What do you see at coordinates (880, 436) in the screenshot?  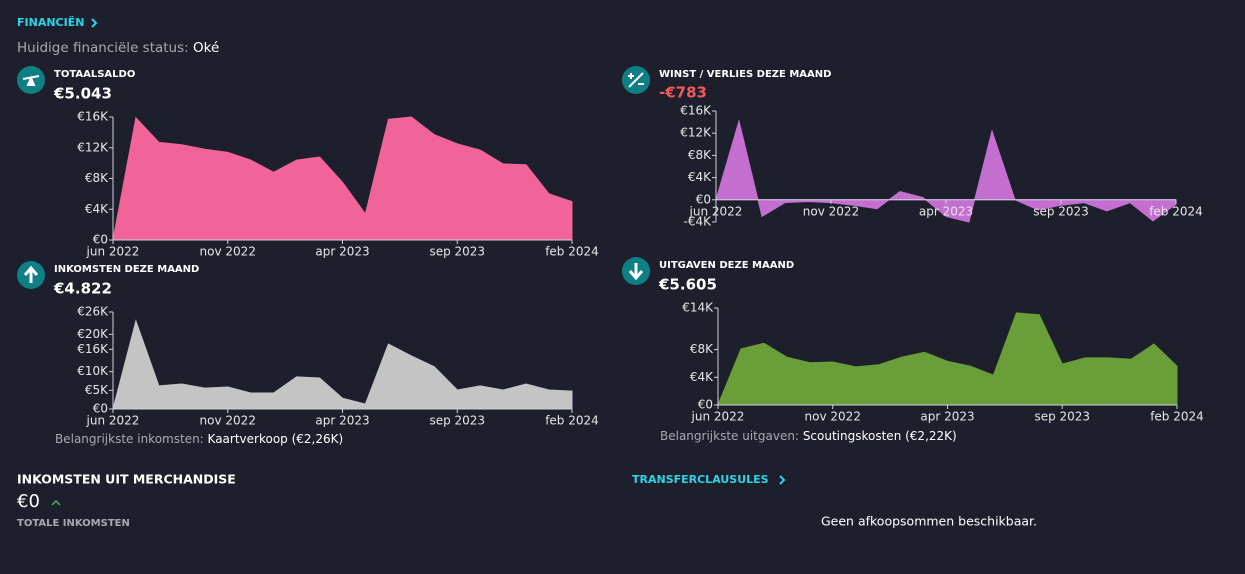 I see `note-value: Scoutingskosten (€2,22K)` at bounding box center [880, 436].